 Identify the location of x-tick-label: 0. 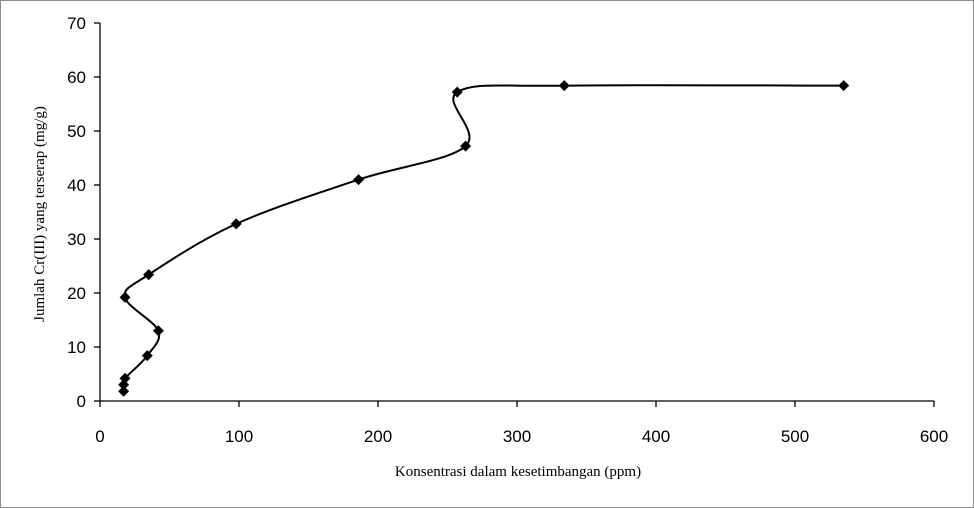
(99, 436).